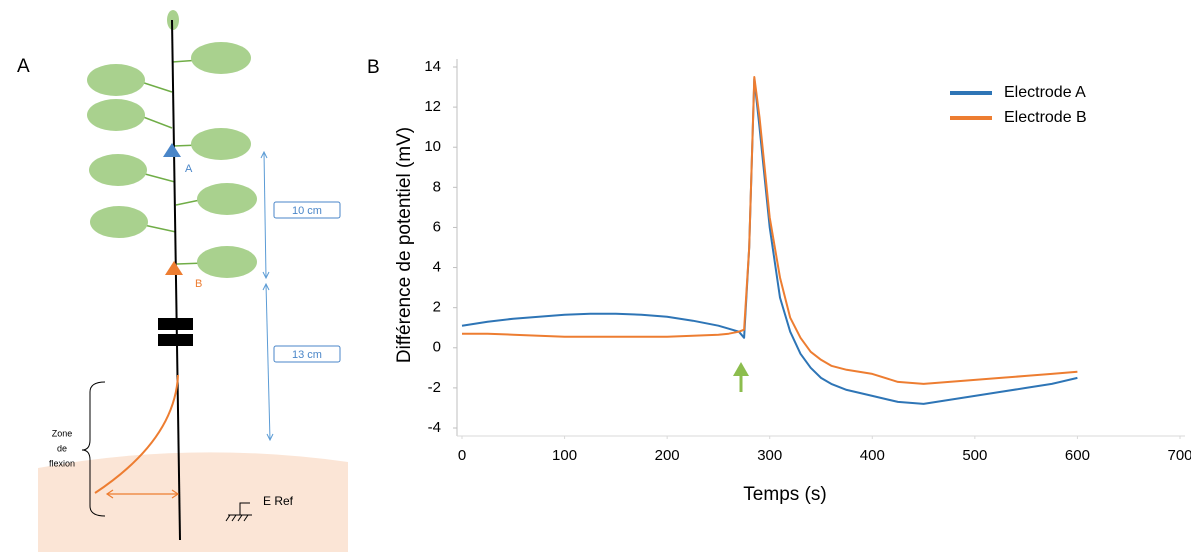 This screenshot has width=1191, height=557. What do you see at coordinates (437, 307) in the screenshot?
I see `y-tick-label: 2` at bounding box center [437, 307].